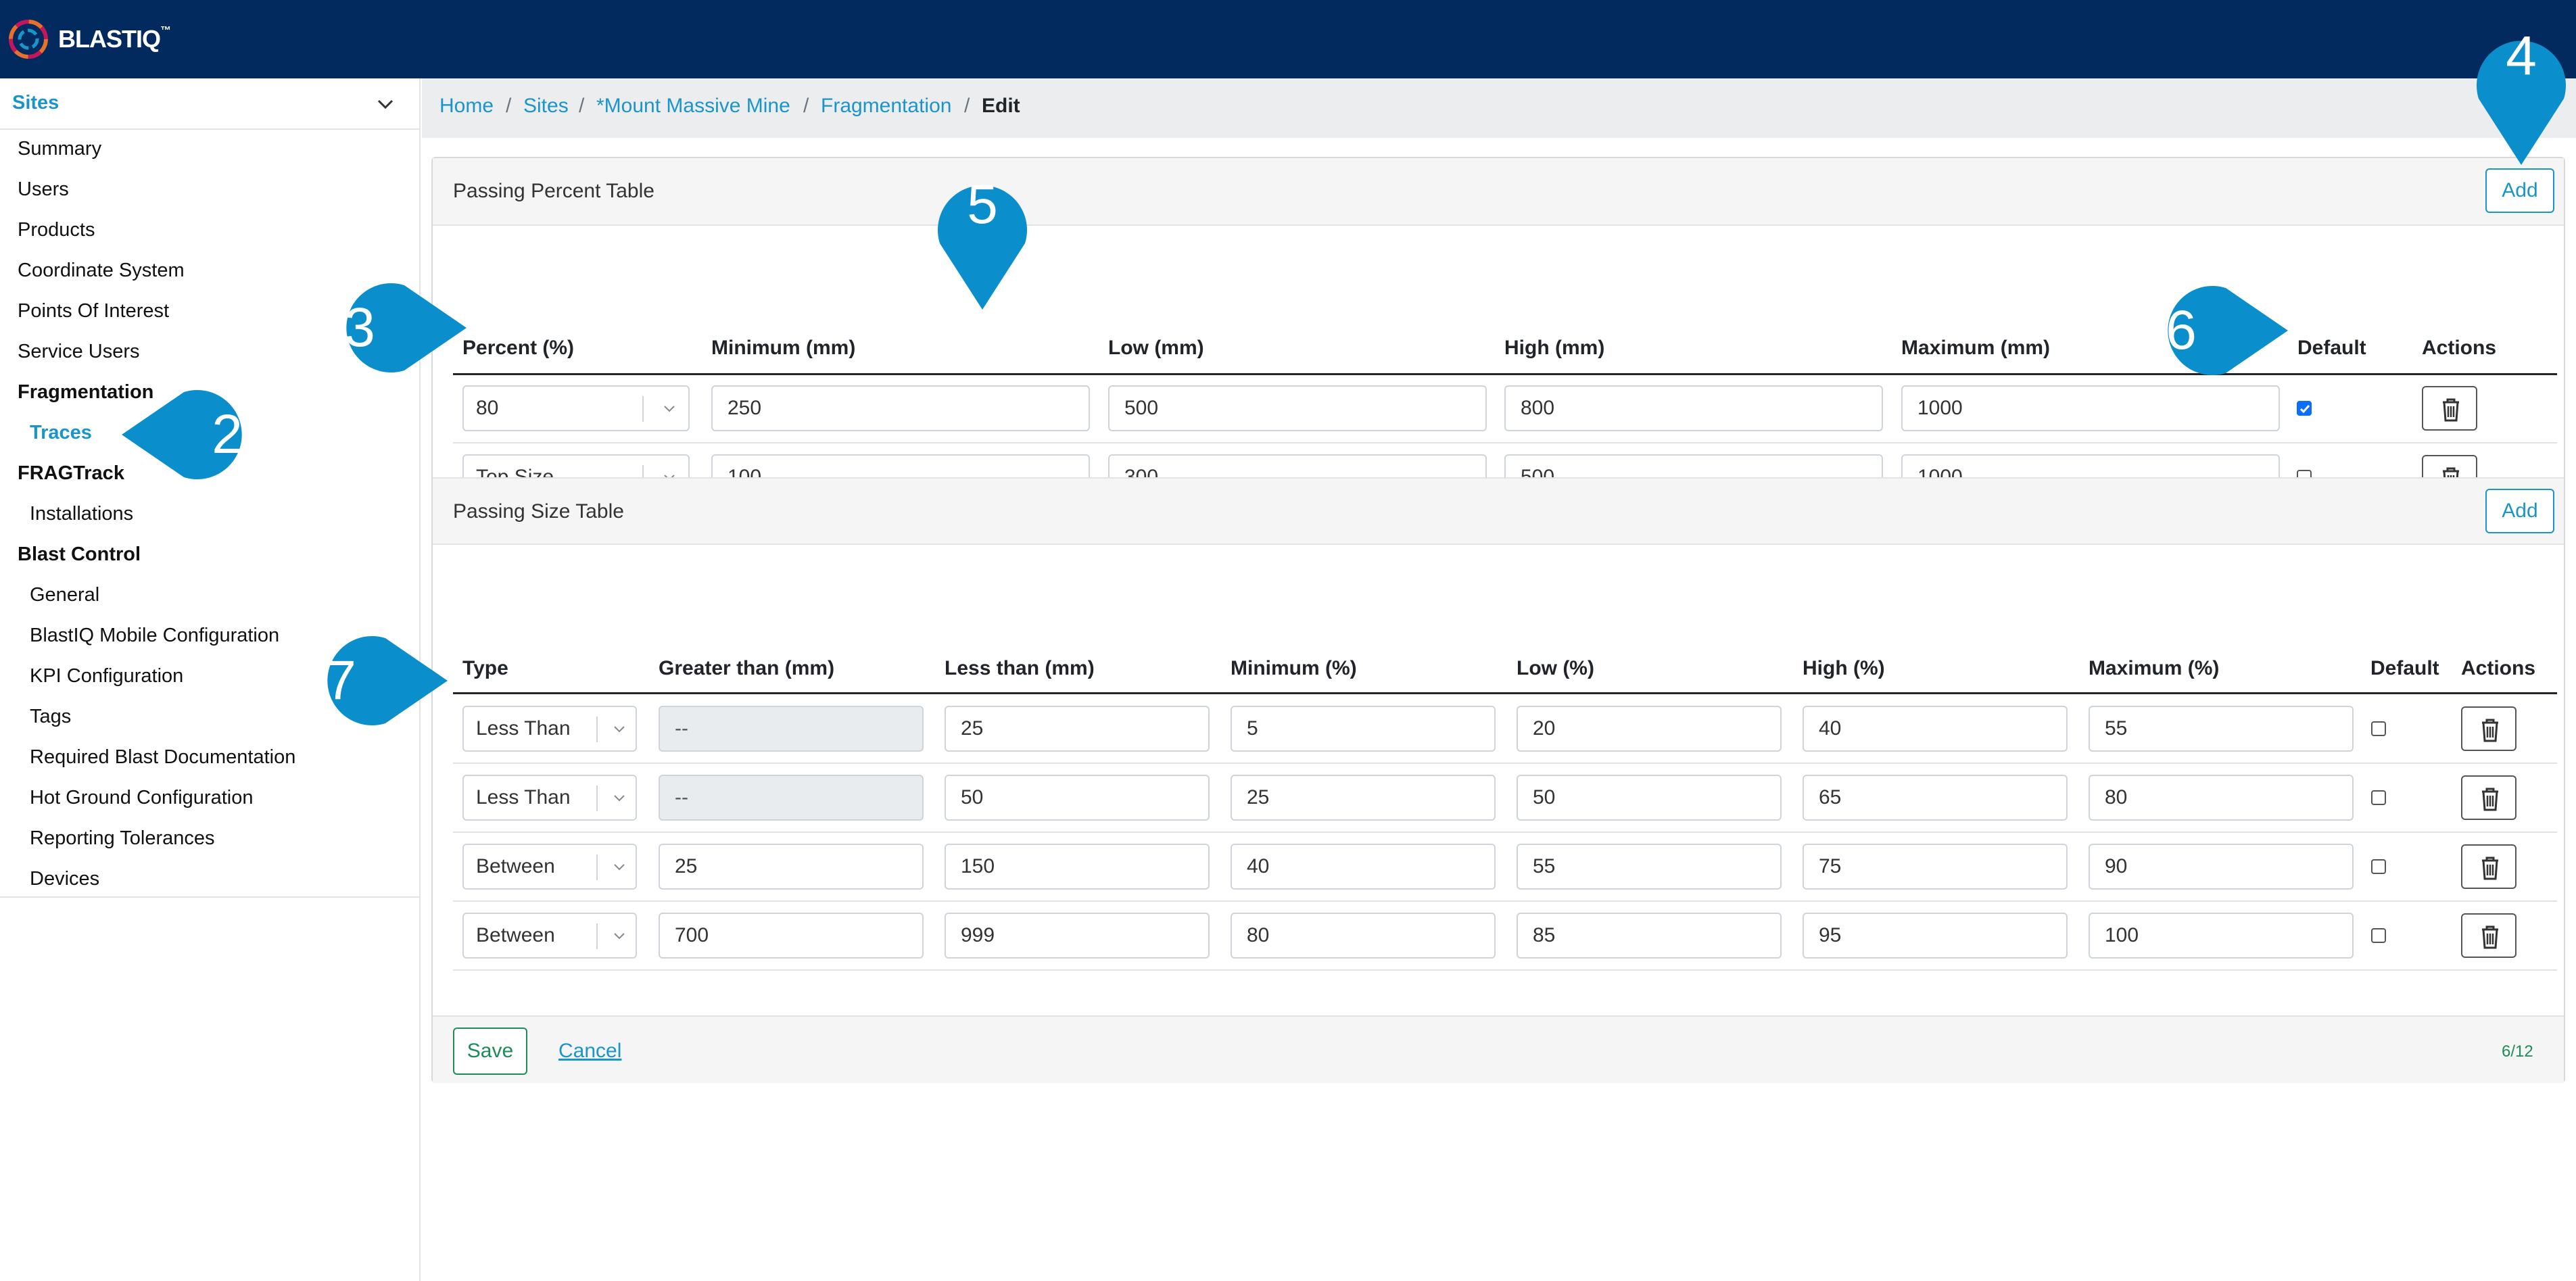 The image size is (2576, 1281). I want to click on sidebar-item-hot-ground-configuration: Hot Ground Configuration, so click(142, 797).